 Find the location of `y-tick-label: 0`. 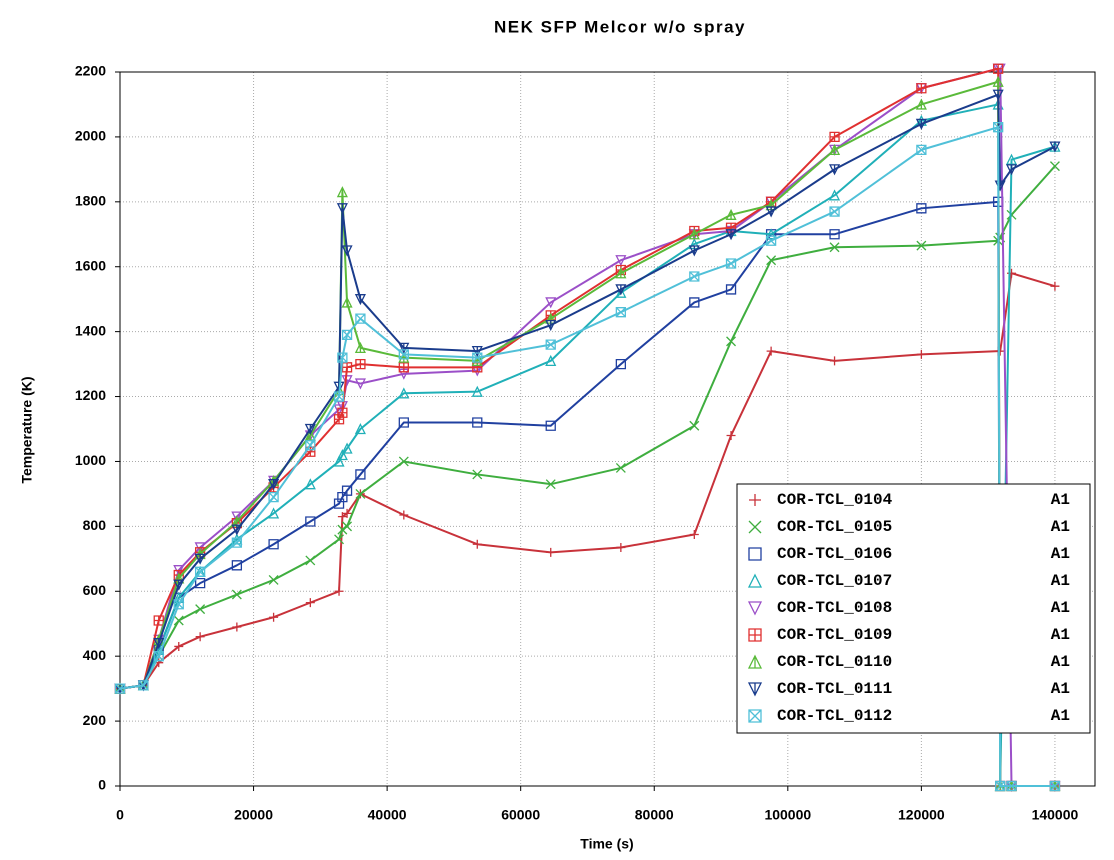

y-tick-label: 0 is located at coordinates (102, 785).